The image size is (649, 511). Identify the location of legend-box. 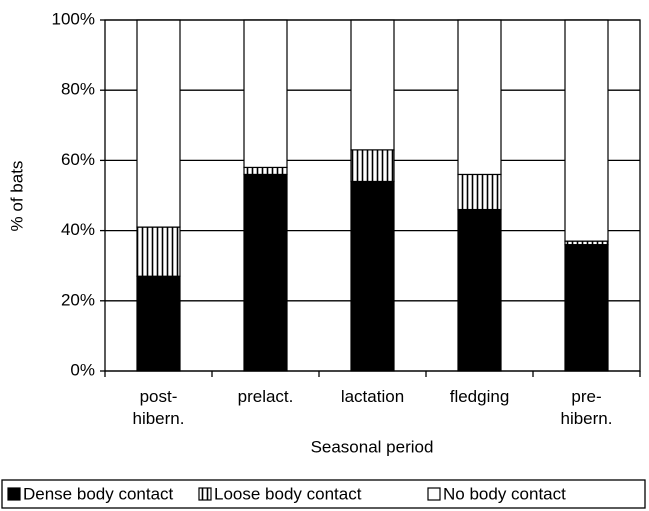
(323, 494).